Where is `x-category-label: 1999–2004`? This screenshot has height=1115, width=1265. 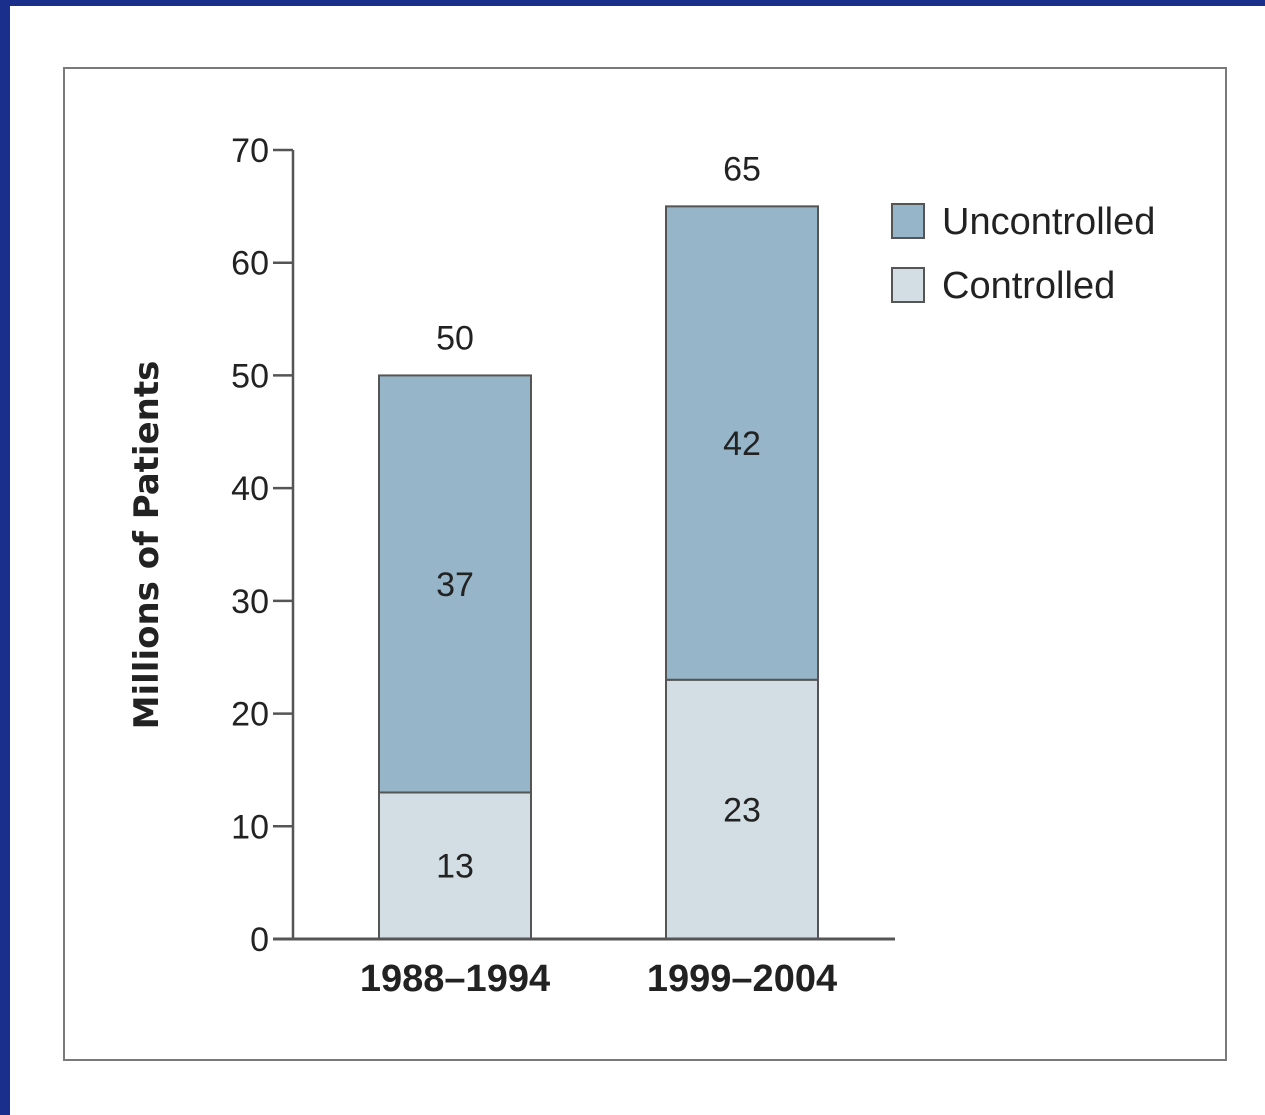 x-category-label: 1999–2004 is located at coordinates (742, 979).